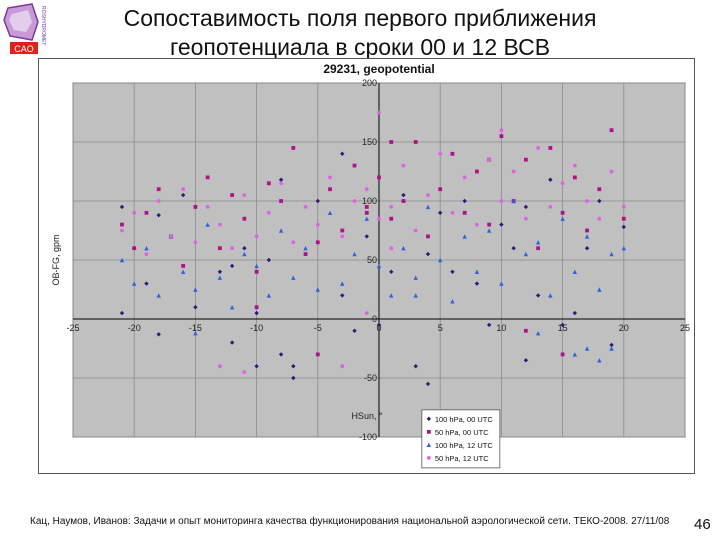 The height and width of the screenshot is (540, 720). What do you see at coordinates (360, 18) in the screenshot?
I see `slide-title-line1: Сопоставимость поля первого приближения` at bounding box center [360, 18].